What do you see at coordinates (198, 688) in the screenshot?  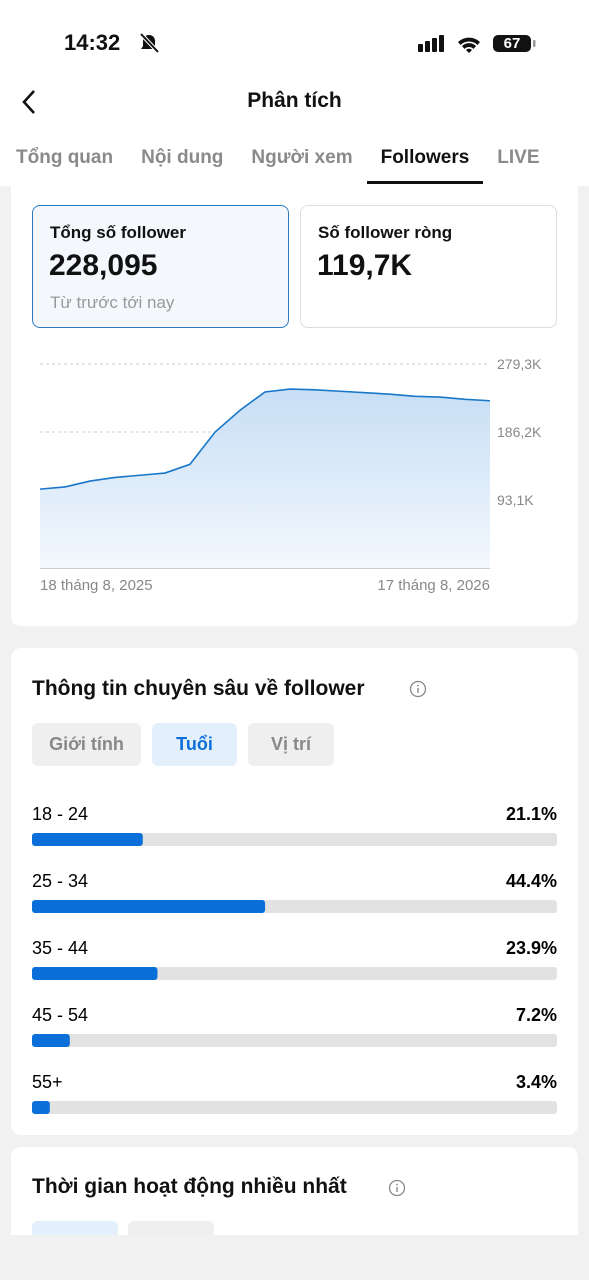 I see `section-title: Thông tin chuyên sâu về follower` at bounding box center [198, 688].